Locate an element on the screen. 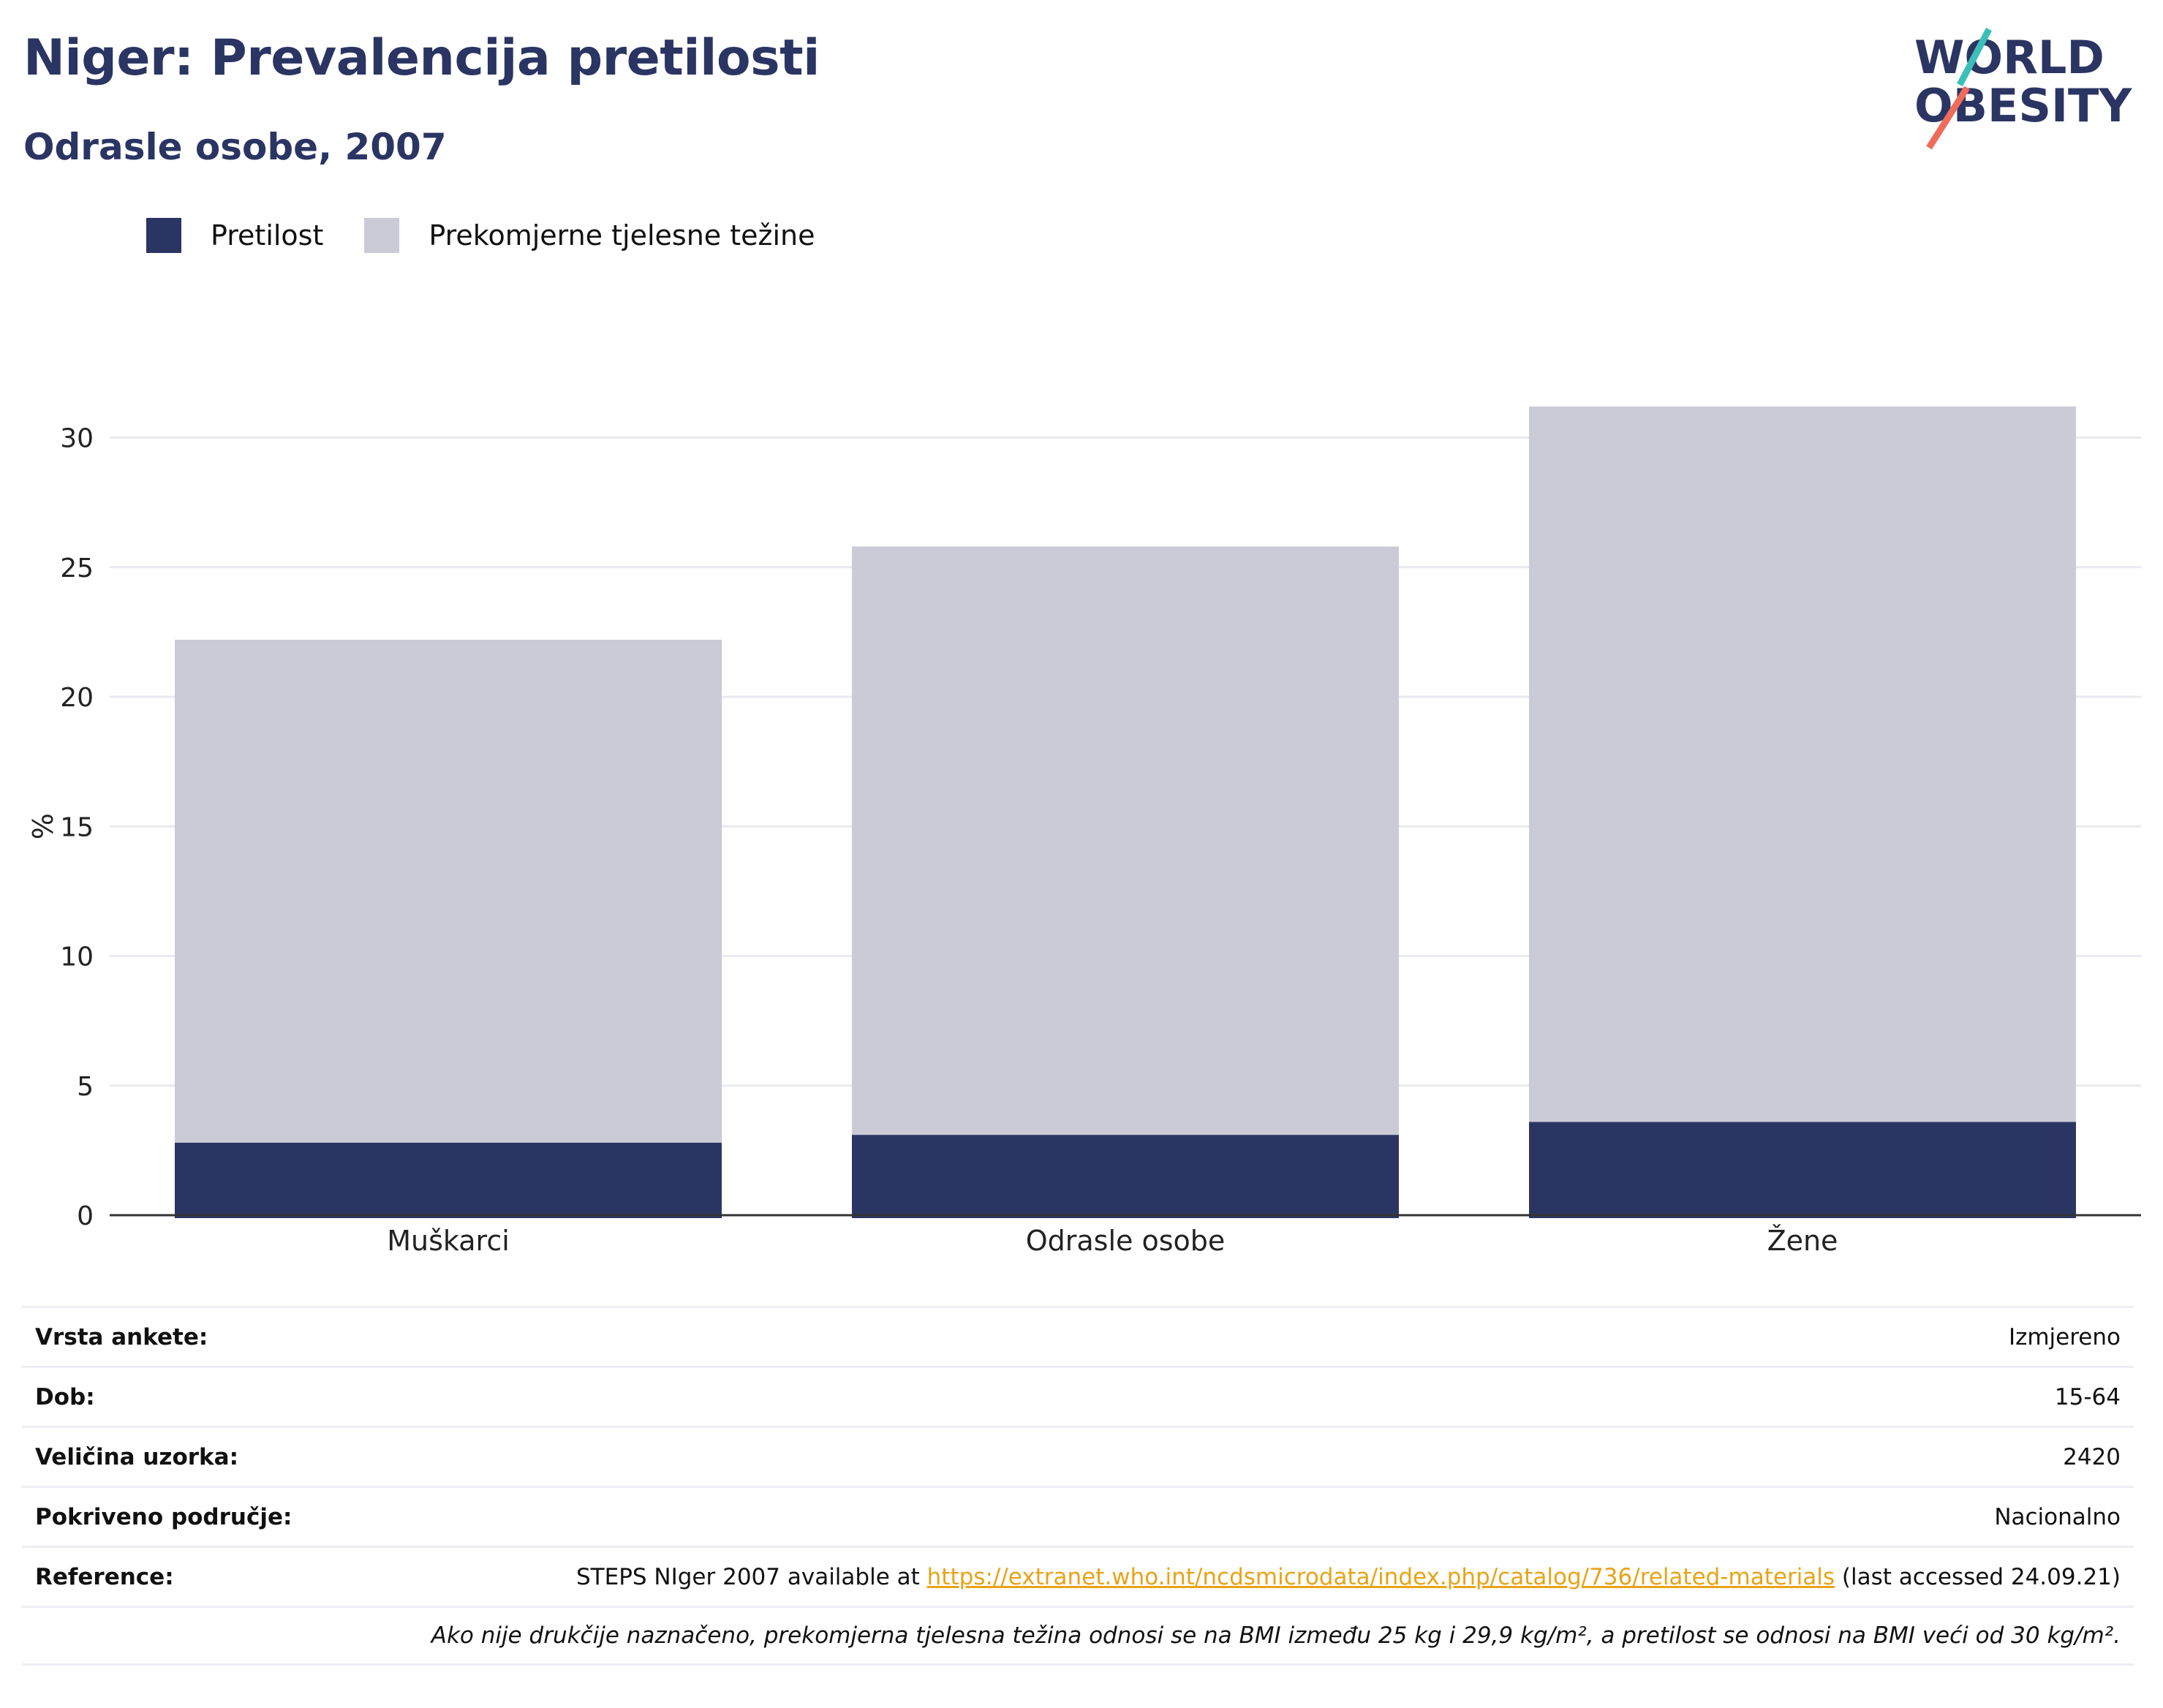 The height and width of the screenshot is (1708, 2163). y-tick-label: 5 is located at coordinates (85, 1087).